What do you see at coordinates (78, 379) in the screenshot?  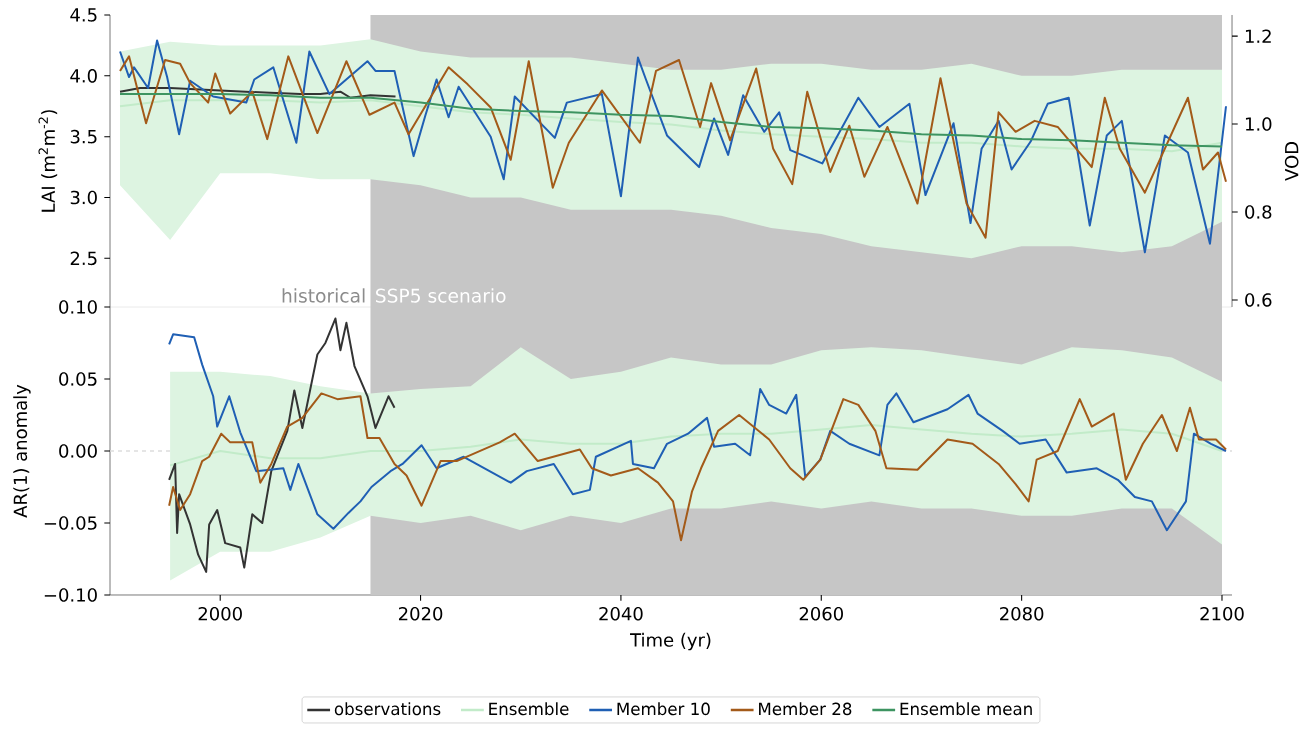 I see `y-tick-label: 0.05` at bounding box center [78, 379].